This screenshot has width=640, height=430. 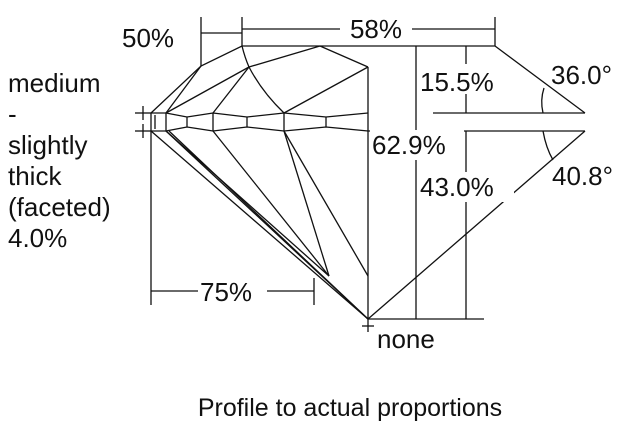 I want to click on lower-girdle-label: 75%, so click(x=226, y=292).